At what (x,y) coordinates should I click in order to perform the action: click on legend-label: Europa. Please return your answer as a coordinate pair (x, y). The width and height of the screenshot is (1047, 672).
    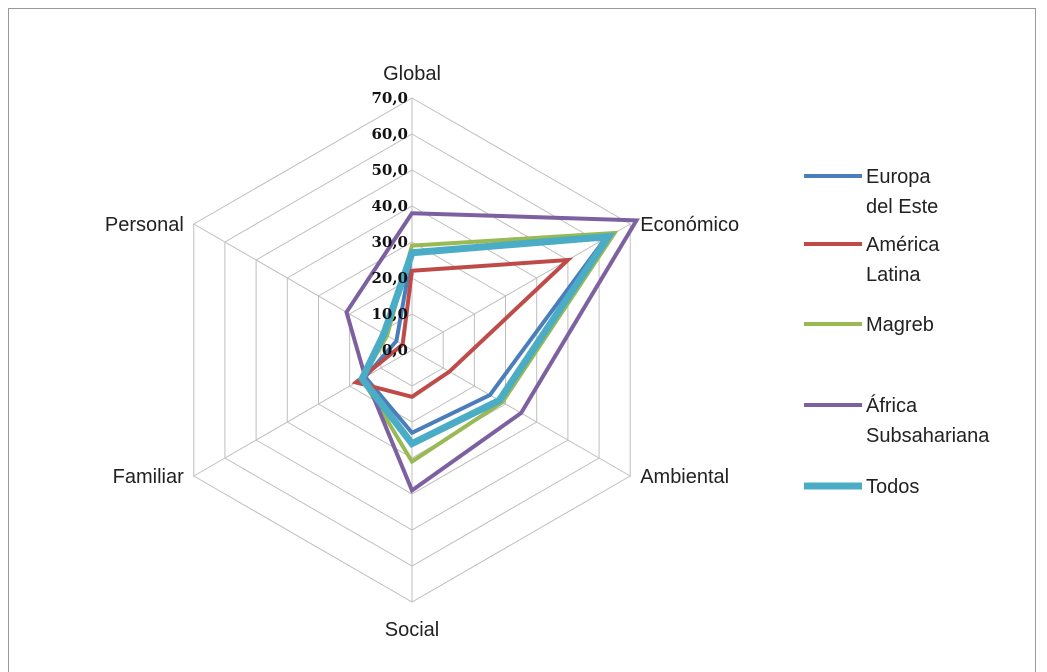
    Looking at the image, I should click on (898, 177).